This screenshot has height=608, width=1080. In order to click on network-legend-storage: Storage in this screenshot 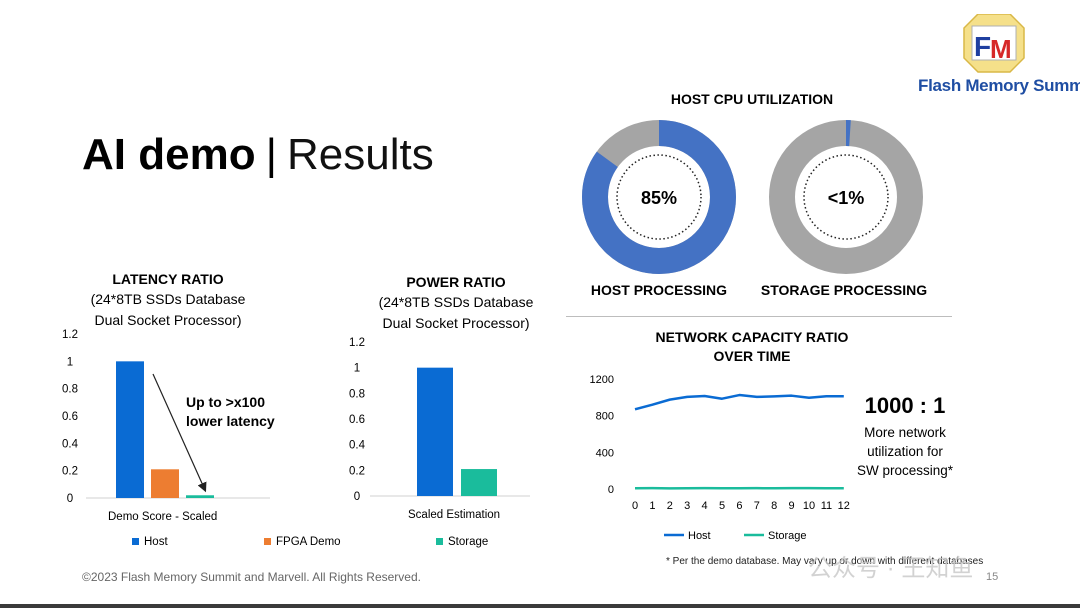, I will do `click(787, 536)`.